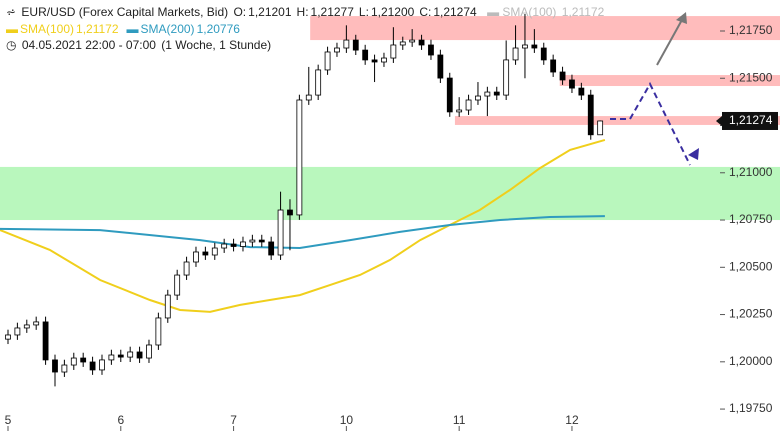 This screenshot has height=431, width=780. I want to click on legend: ▬ SMA(100) 1,21172 ▬ SMA(200) 1,20776, so click(127, 29).